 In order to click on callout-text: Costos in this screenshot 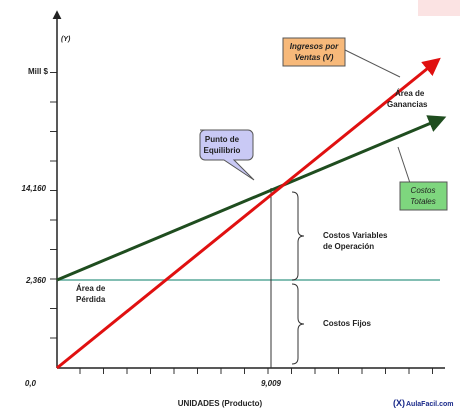, I will do `click(423, 190)`.